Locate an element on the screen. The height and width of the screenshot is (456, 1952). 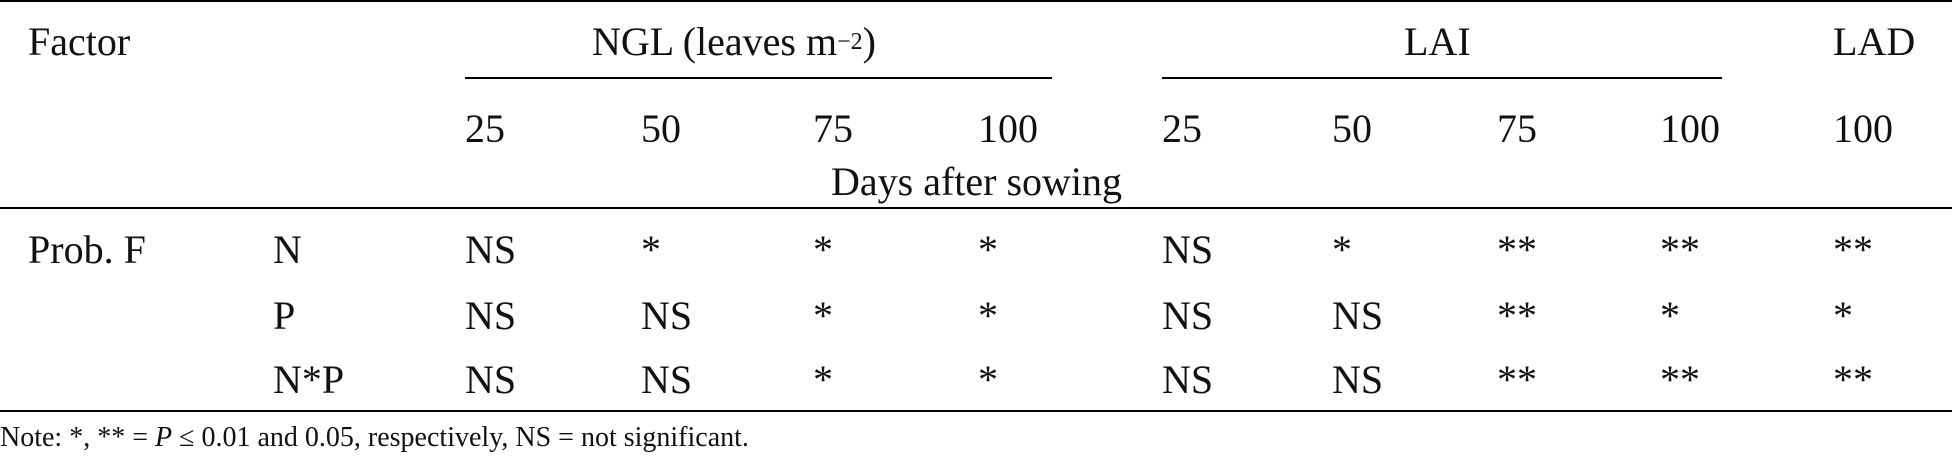
top-rule is located at coordinates (976, 1).